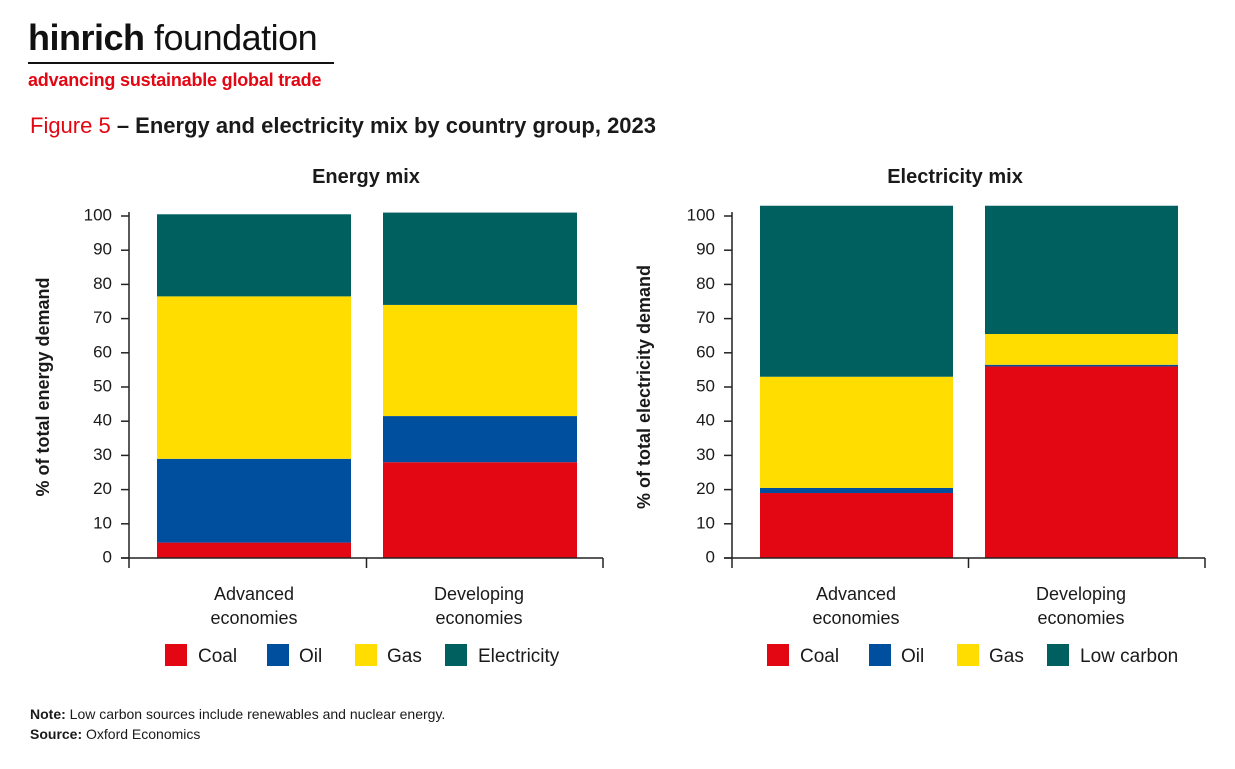  Describe the element at coordinates (1006, 656) in the screenshot. I see `chart2-legend-label-gas: Gas` at that location.